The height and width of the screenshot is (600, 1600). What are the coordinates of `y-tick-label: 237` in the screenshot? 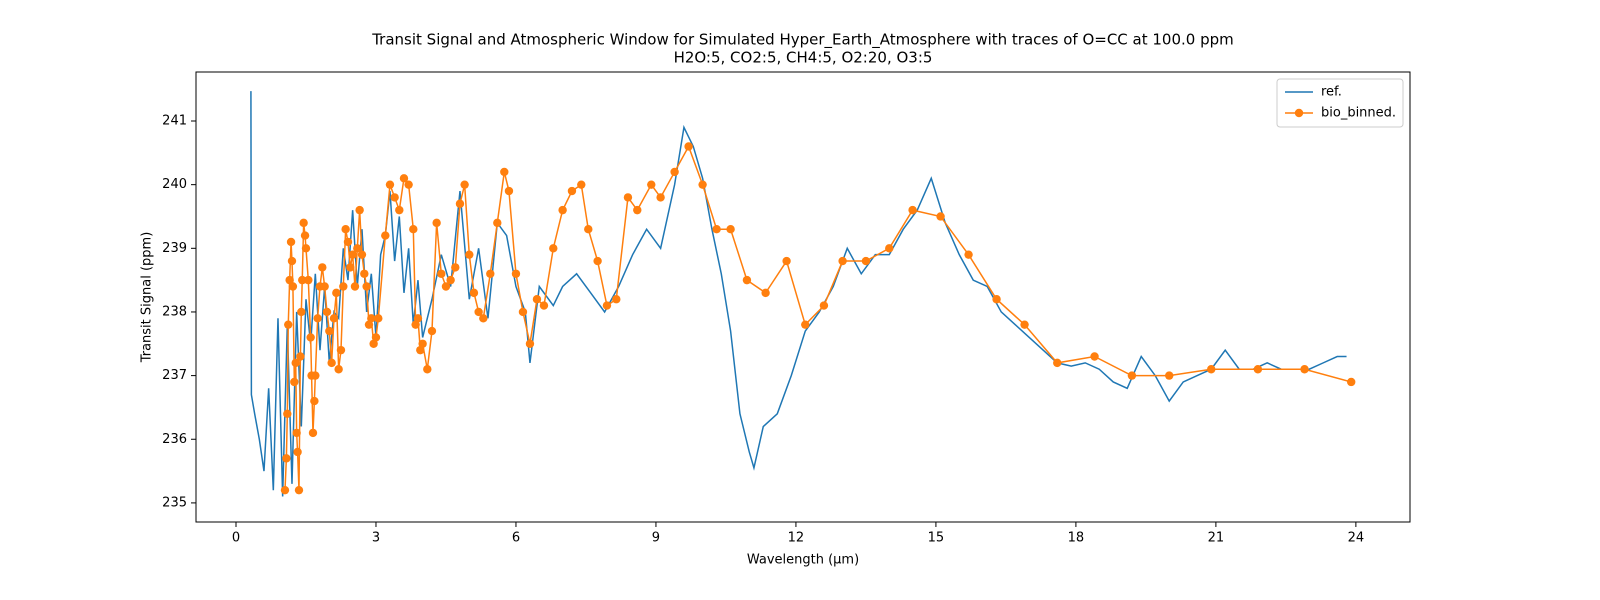 It's located at (174, 375).